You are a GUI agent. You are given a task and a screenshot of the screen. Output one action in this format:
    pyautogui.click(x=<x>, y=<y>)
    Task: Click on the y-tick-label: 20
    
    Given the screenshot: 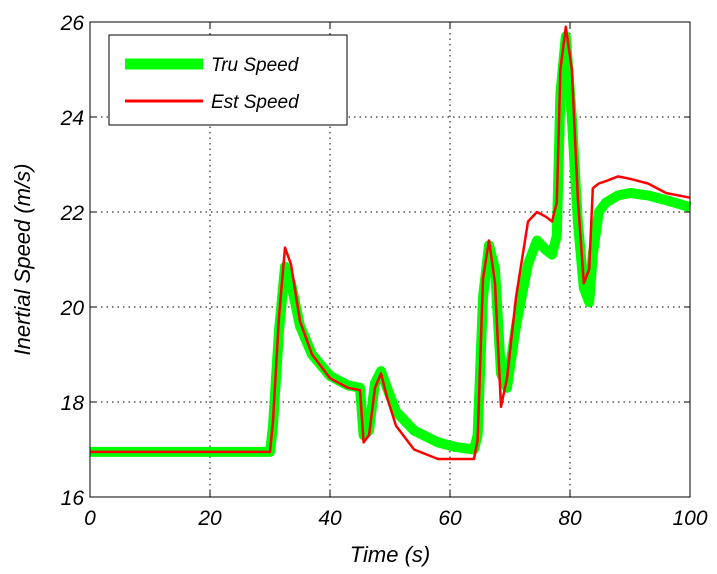 What is the action you would take?
    pyautogui.click(x=72, y=308)
    